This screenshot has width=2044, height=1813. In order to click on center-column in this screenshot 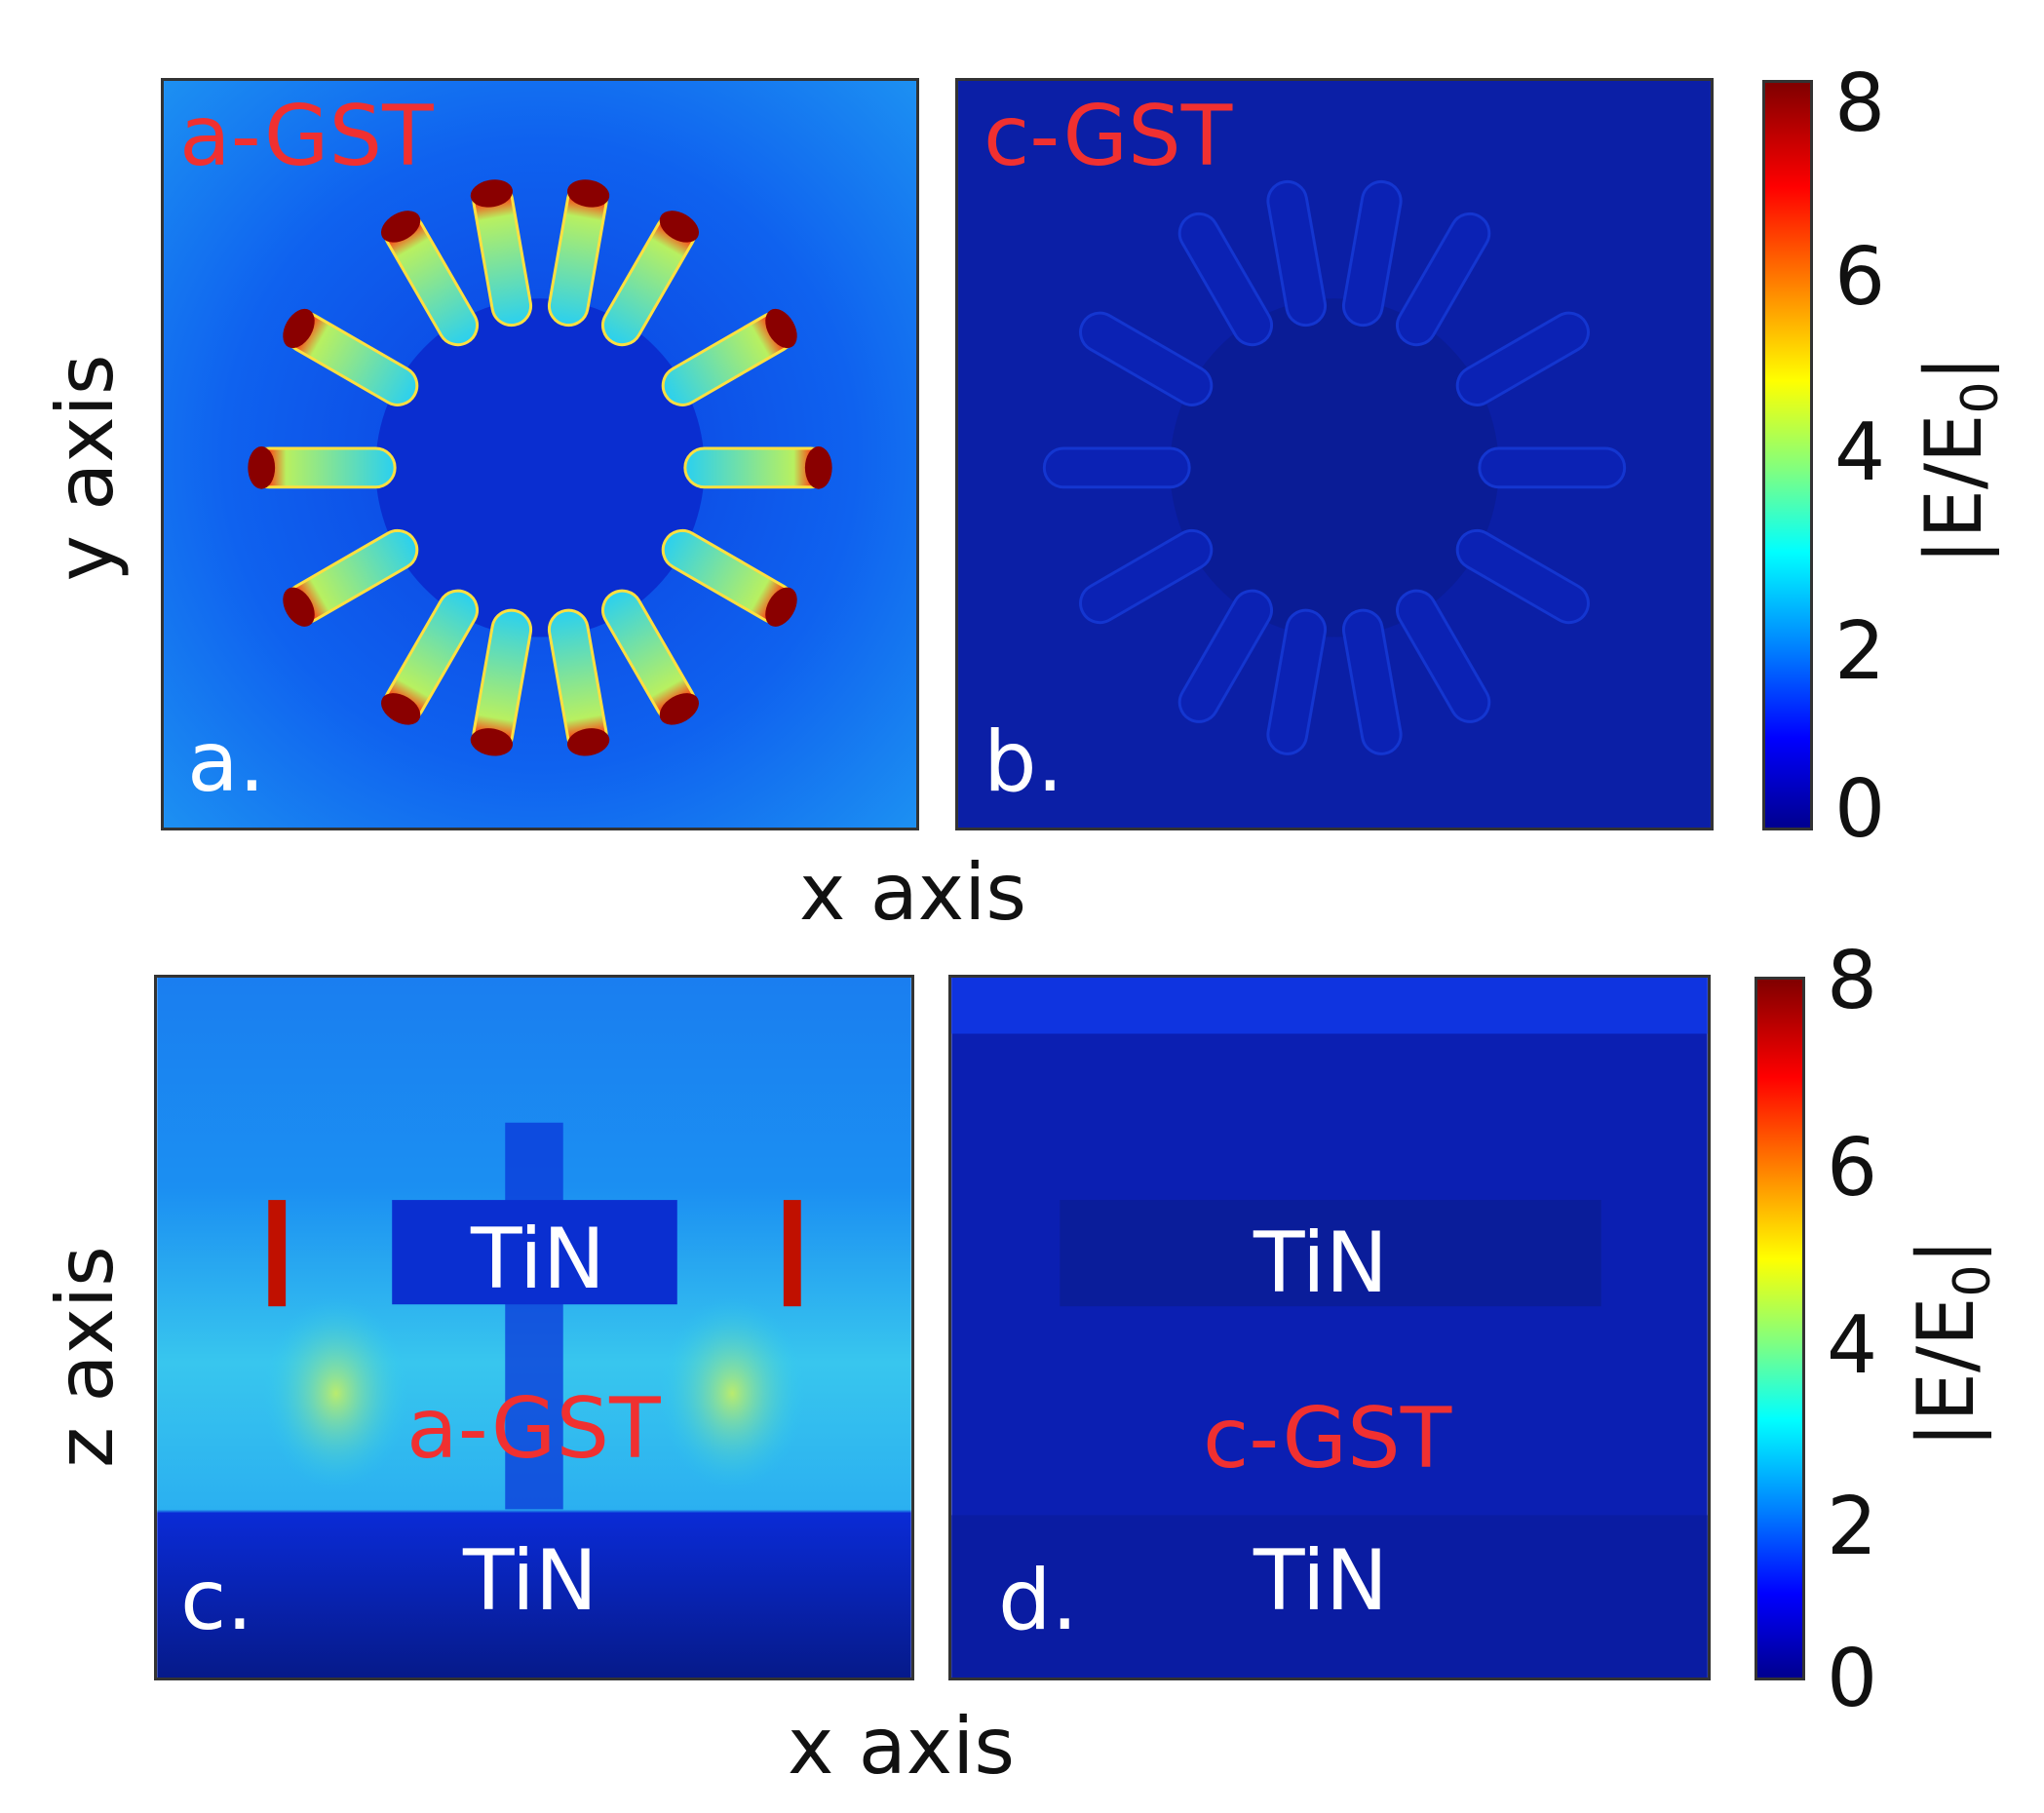, I will do `click(534, 1316)`.